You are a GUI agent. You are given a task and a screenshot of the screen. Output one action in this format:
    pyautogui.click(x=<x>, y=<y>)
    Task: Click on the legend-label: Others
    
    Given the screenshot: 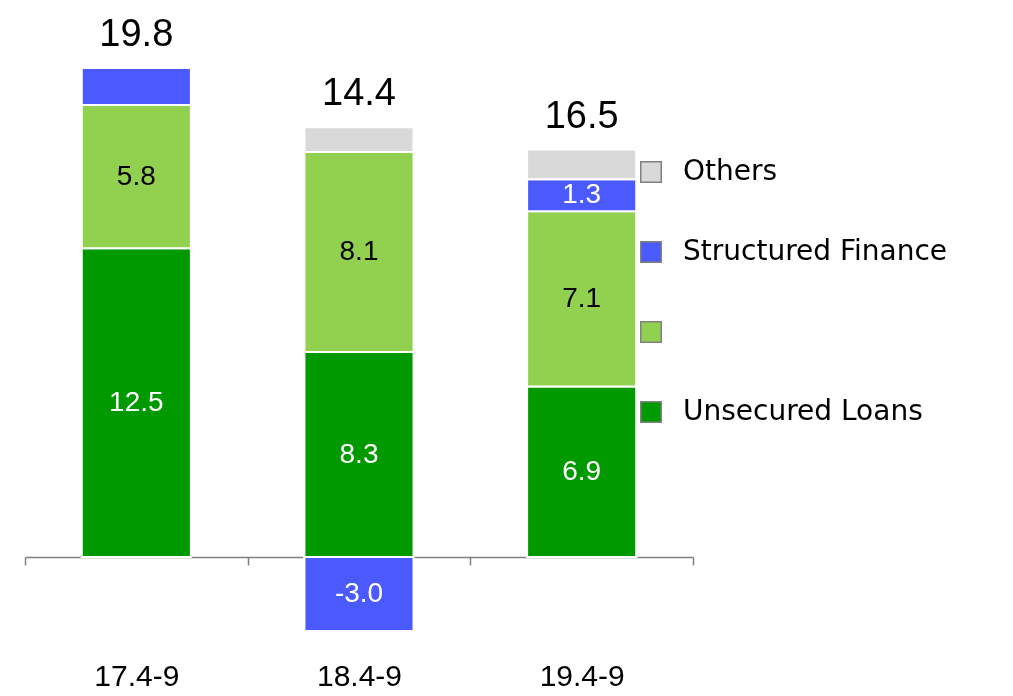 What is the action you would take?
    pyautogui.click(x=730, y=170)
    